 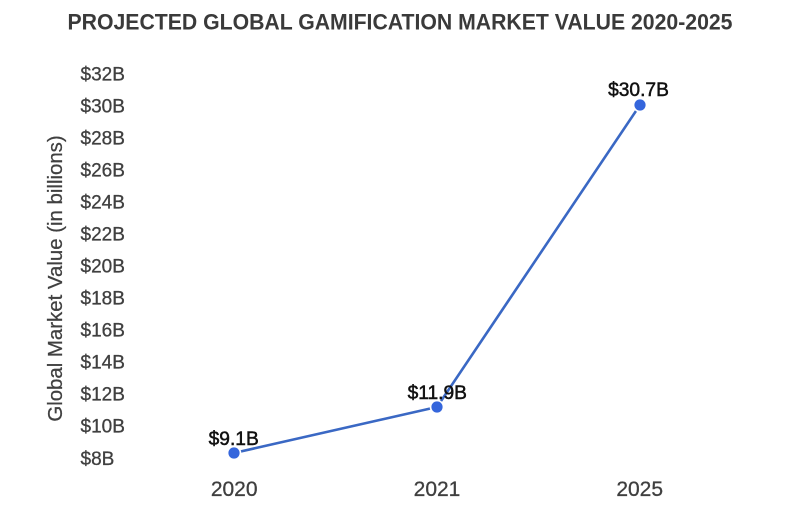 What do you see at coordinates (56, 278) in the screenshot?
I see `svg-text:Global Market Value (in billio: Global Market Value (in billions)` at bounding box center [56, 278].